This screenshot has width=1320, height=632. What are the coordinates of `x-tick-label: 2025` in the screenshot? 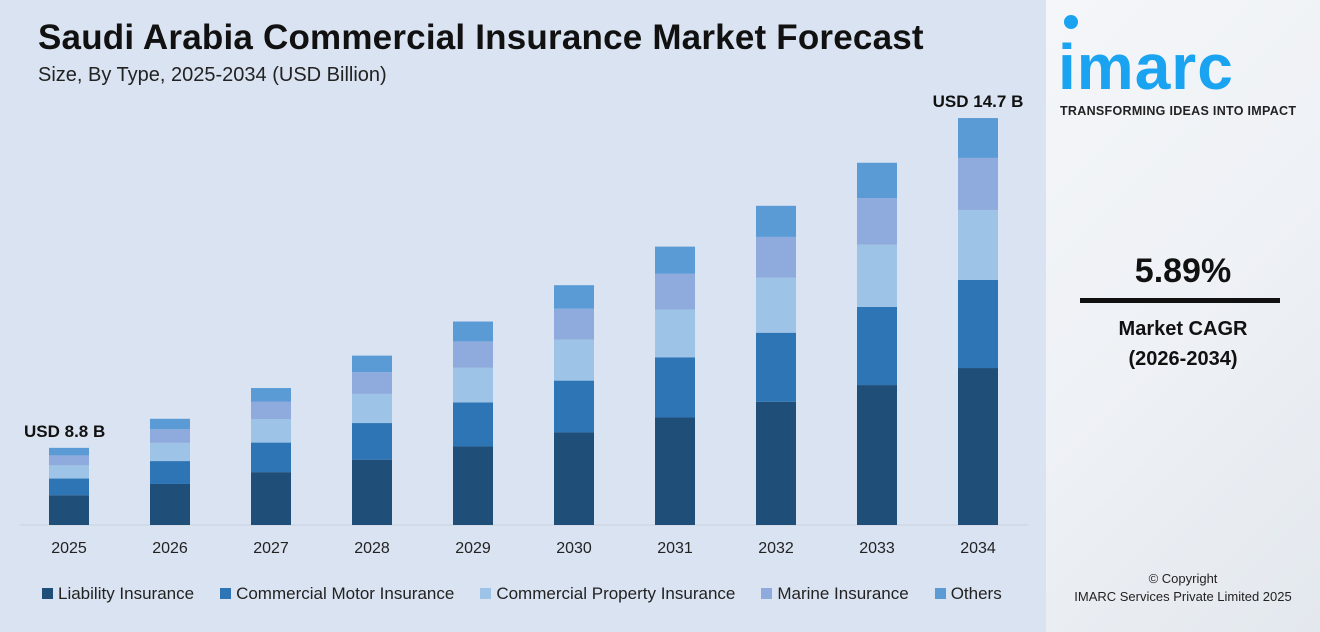 It's located at (69, 548).